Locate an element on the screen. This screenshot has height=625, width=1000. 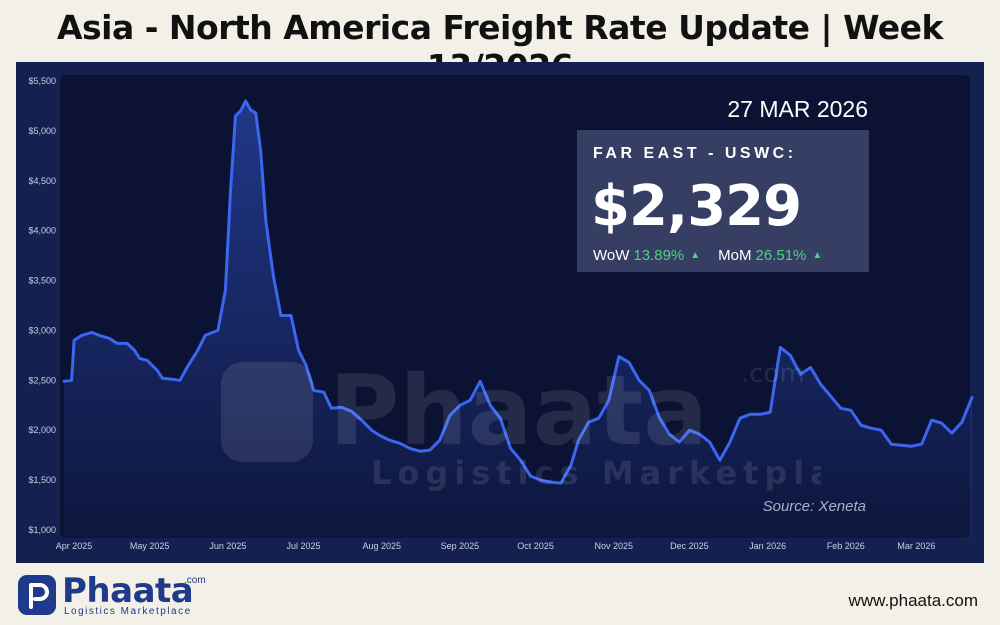
mom-value: 26.51% is located at coordinates (781, 255).